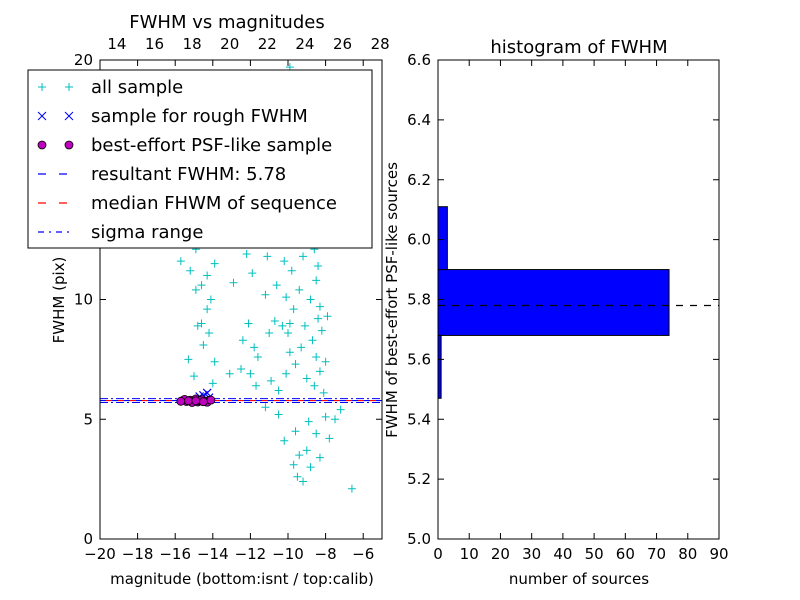  What do you see at coordinates (88, 419) in the screenshot?
I see `scatter-y-tick-label: 5` at bounding box center [88, 419].